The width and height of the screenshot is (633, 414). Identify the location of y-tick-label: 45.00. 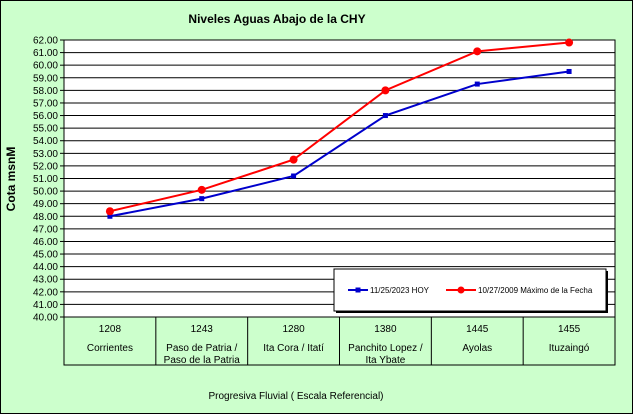
(45, 255).